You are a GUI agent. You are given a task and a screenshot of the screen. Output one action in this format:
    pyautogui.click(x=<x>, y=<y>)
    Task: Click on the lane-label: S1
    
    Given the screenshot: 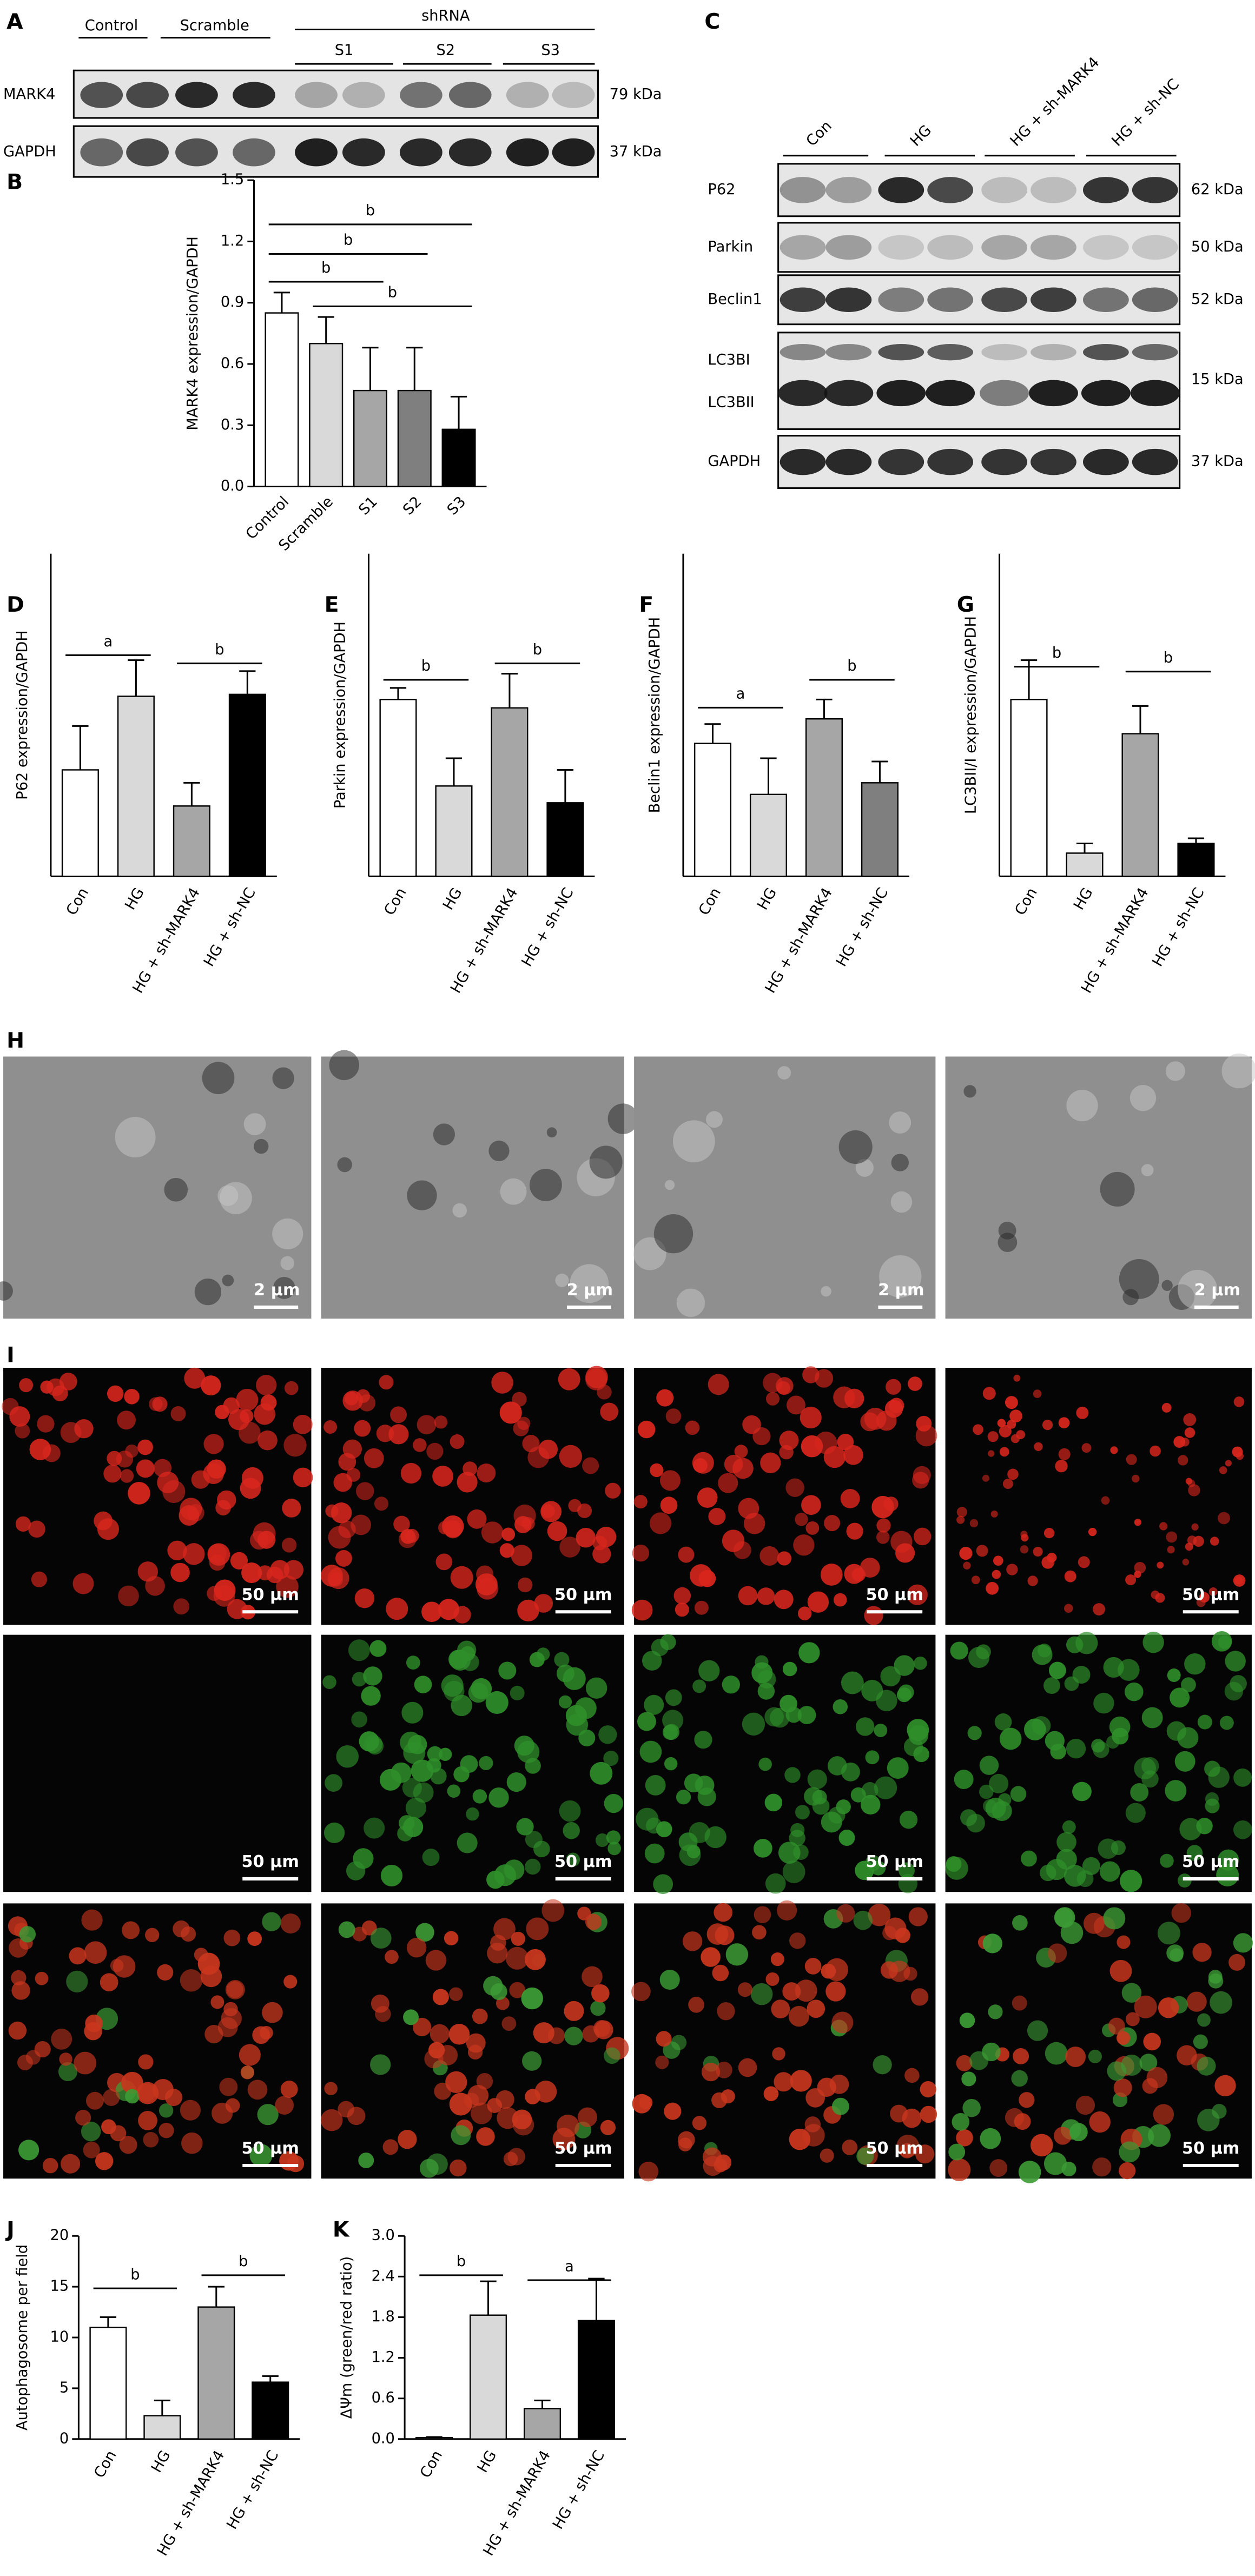 What is the action you would take?
    pyautogui.click(x=344, y=50)
    